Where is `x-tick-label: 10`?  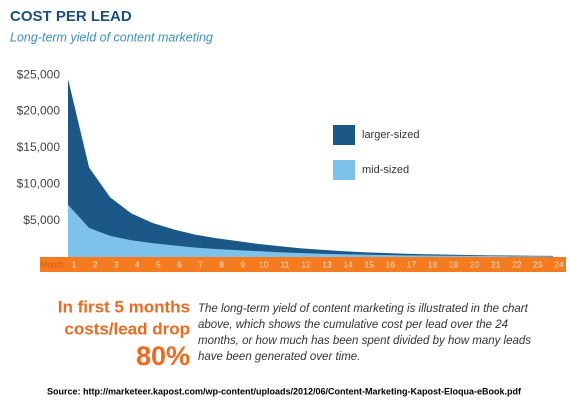 x-tick-label: 10 is located at coordinates (264, 264).